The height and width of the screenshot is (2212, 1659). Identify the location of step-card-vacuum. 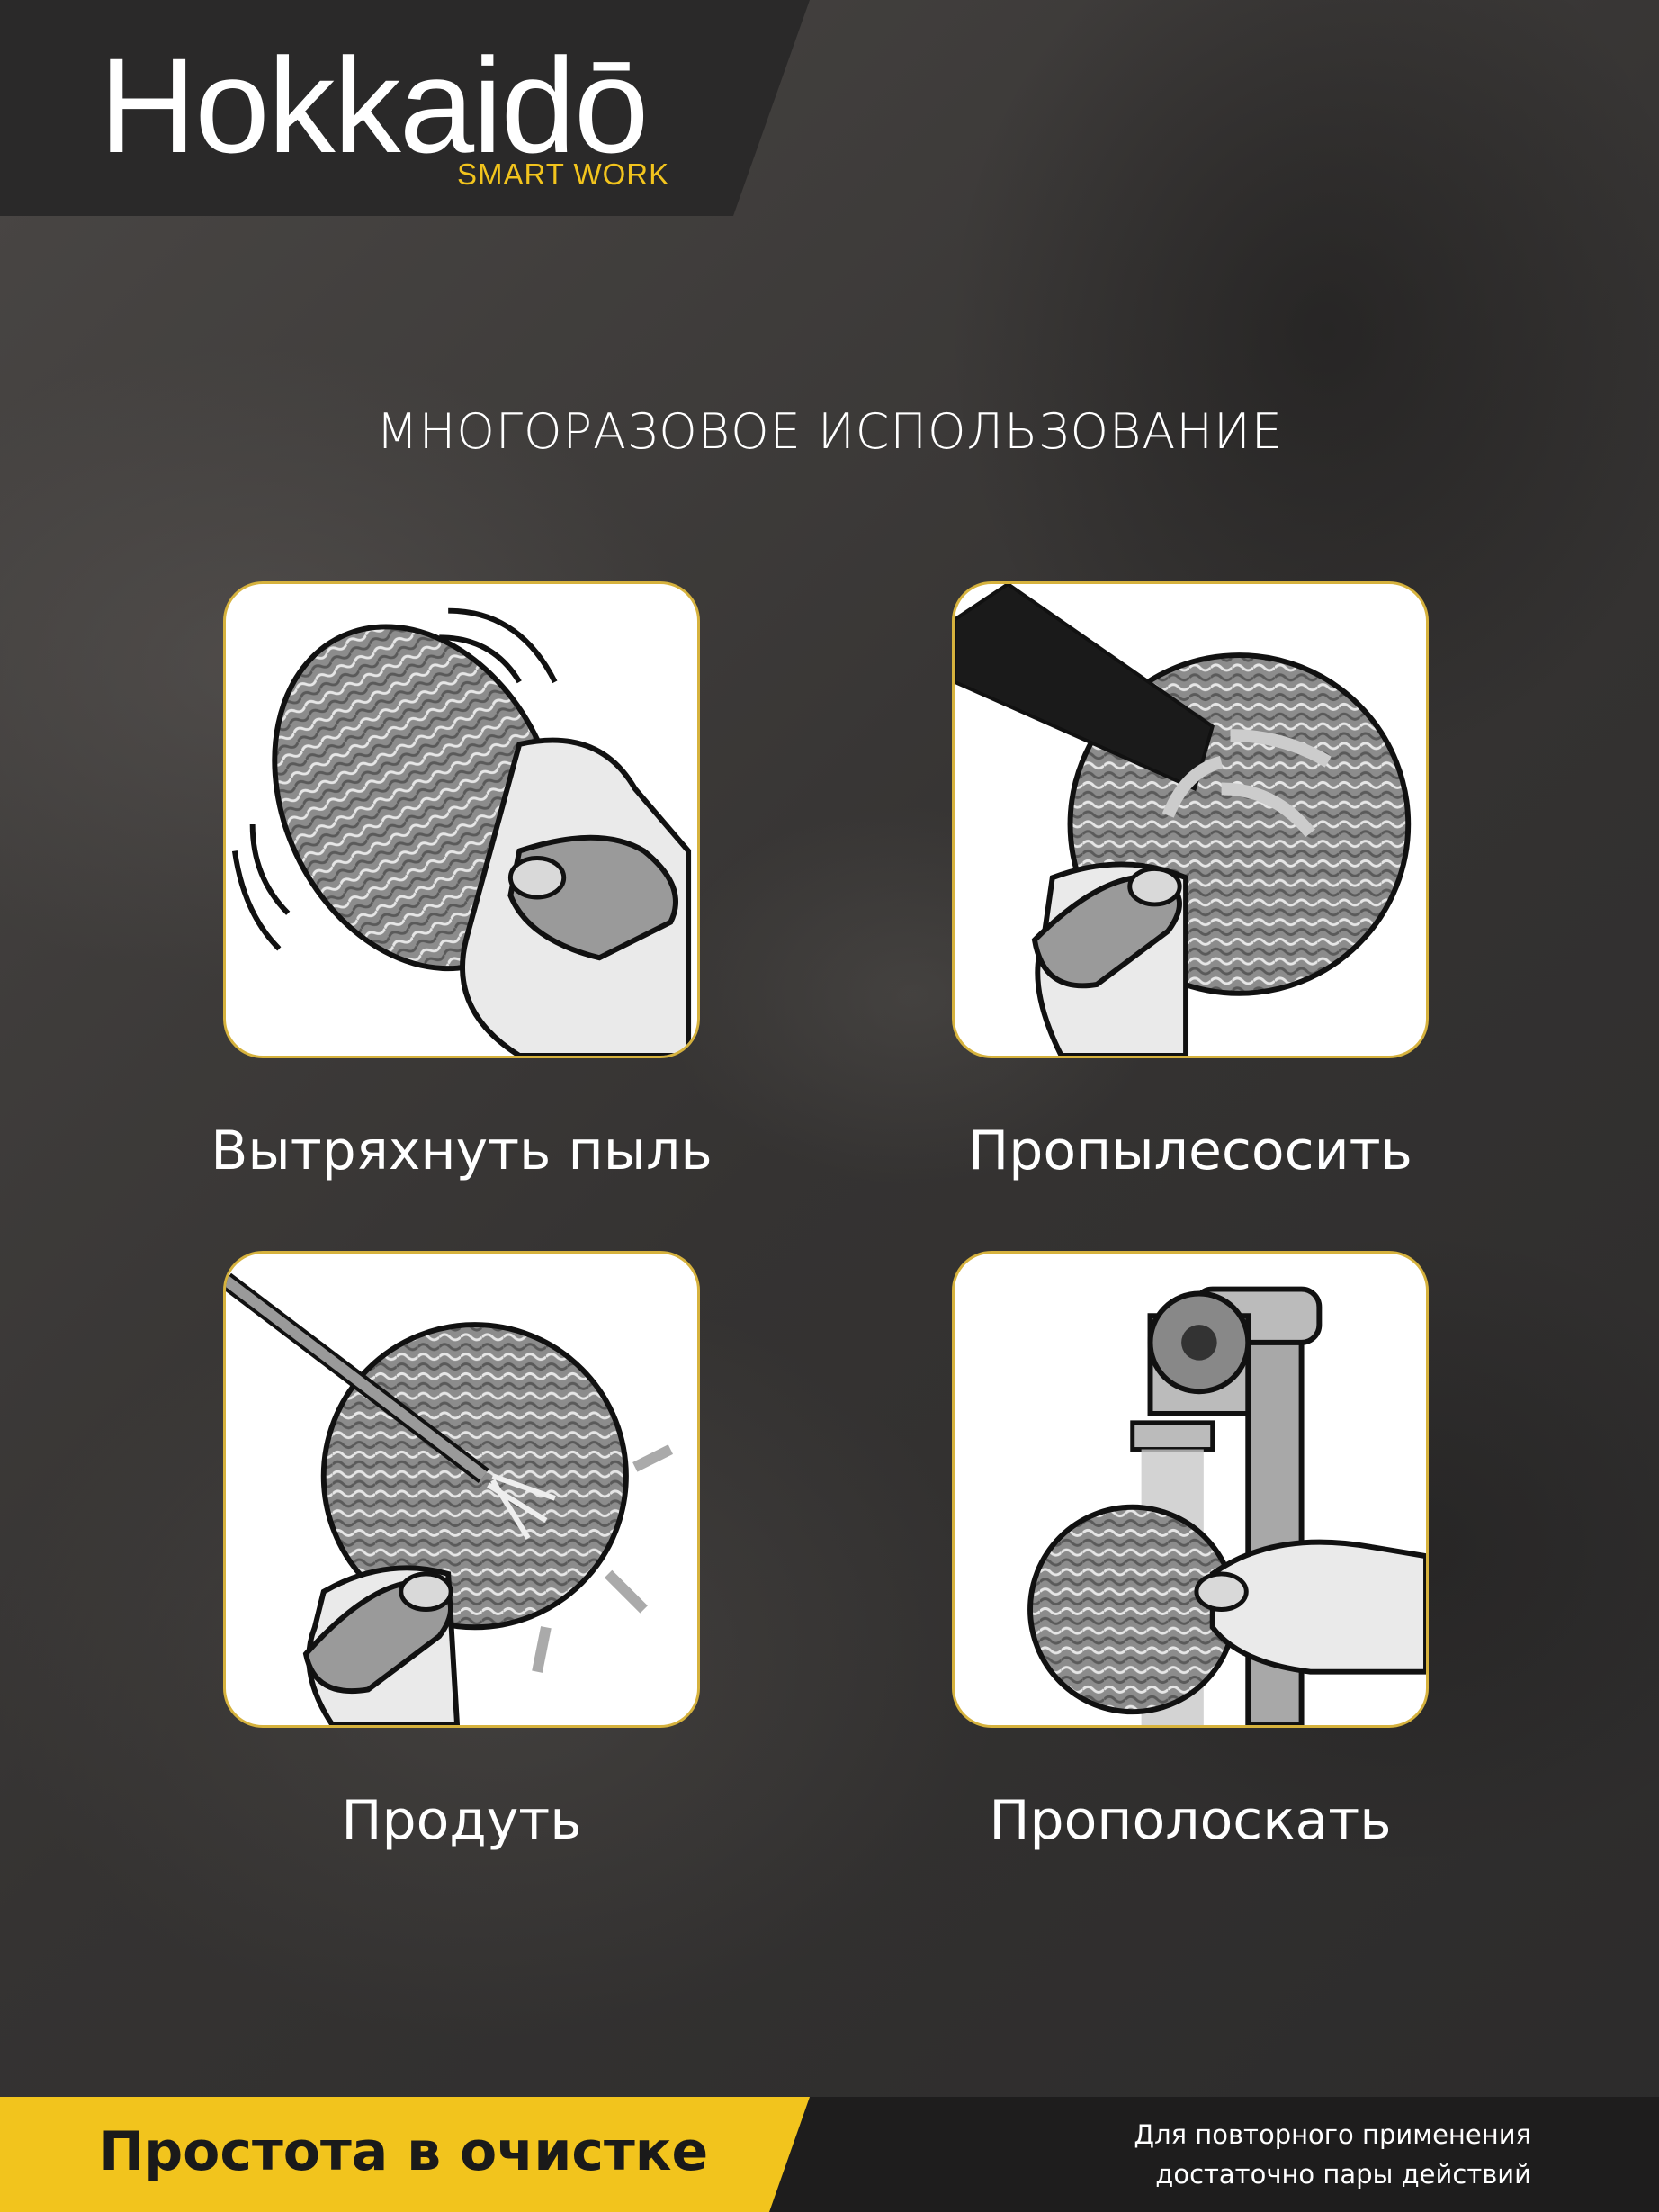
(1191, 819).